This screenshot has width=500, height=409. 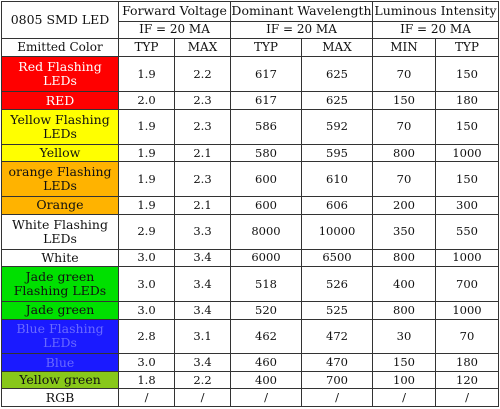 I want to click on value-cell: 595, so click(x=337, y=153).